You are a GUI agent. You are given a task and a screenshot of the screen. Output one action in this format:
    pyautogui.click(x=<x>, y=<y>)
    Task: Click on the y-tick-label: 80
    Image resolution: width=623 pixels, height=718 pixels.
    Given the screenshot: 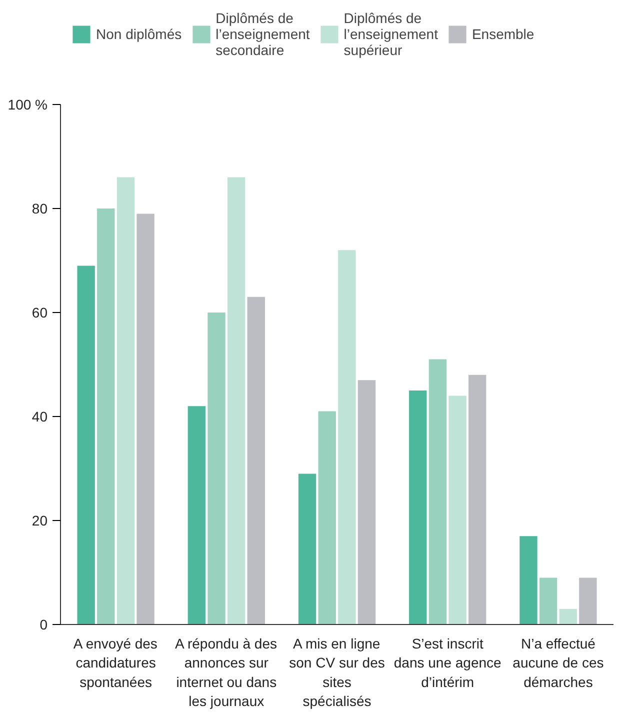 What is the action you would take?
    pyautogui.click(x=40, y=208)
    